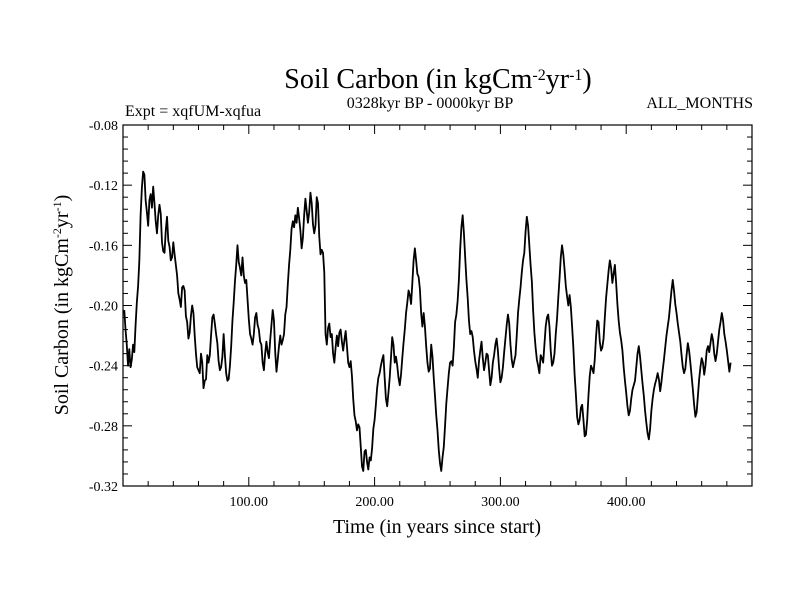 The width and height of the screenshot is (800, 600). What do you see at coordinates (699, 103) in the screenshot?
I see `subtitle-months: ALL_MONTHS` at bounding box center [699, 103].